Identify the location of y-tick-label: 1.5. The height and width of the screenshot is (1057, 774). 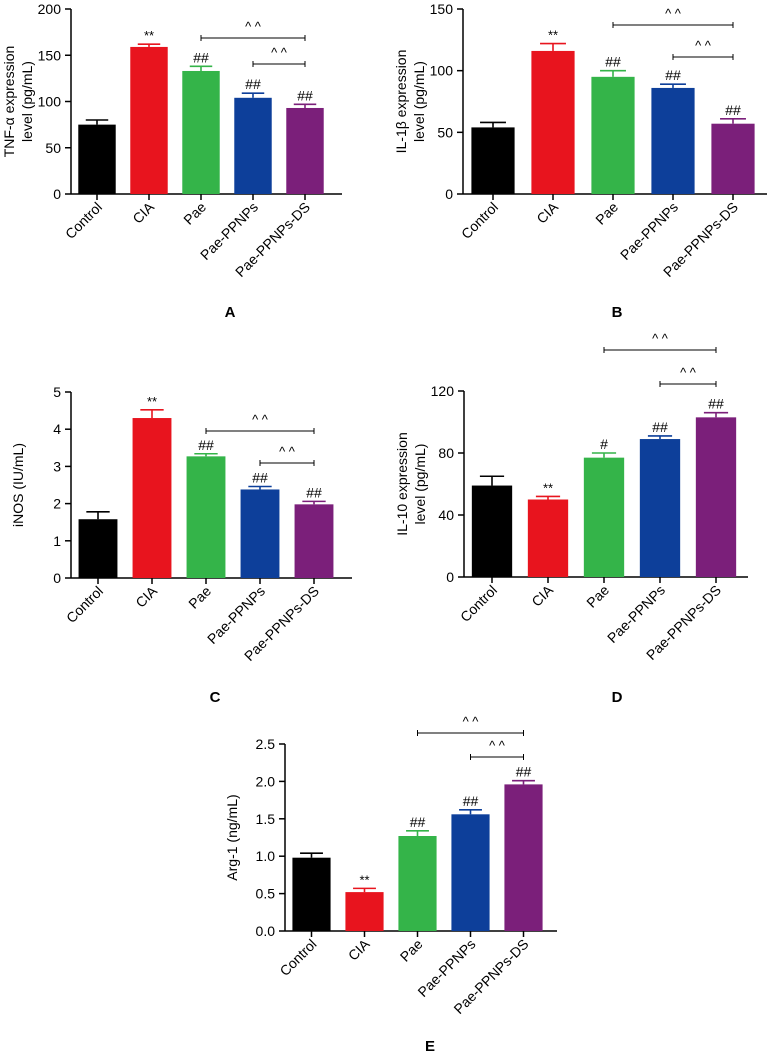
(266, 819).